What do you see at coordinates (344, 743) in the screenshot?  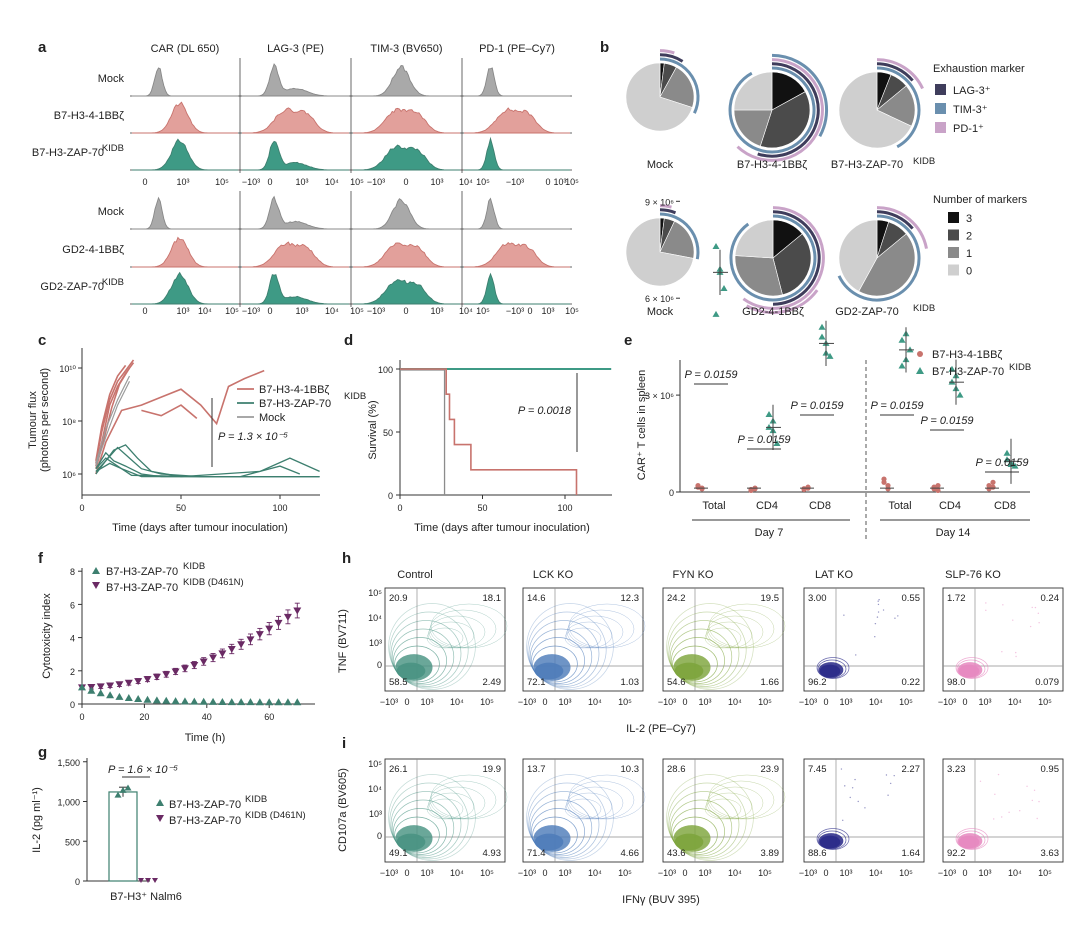 I see `panel-letter-i: i` at bounding box center [344, 743].